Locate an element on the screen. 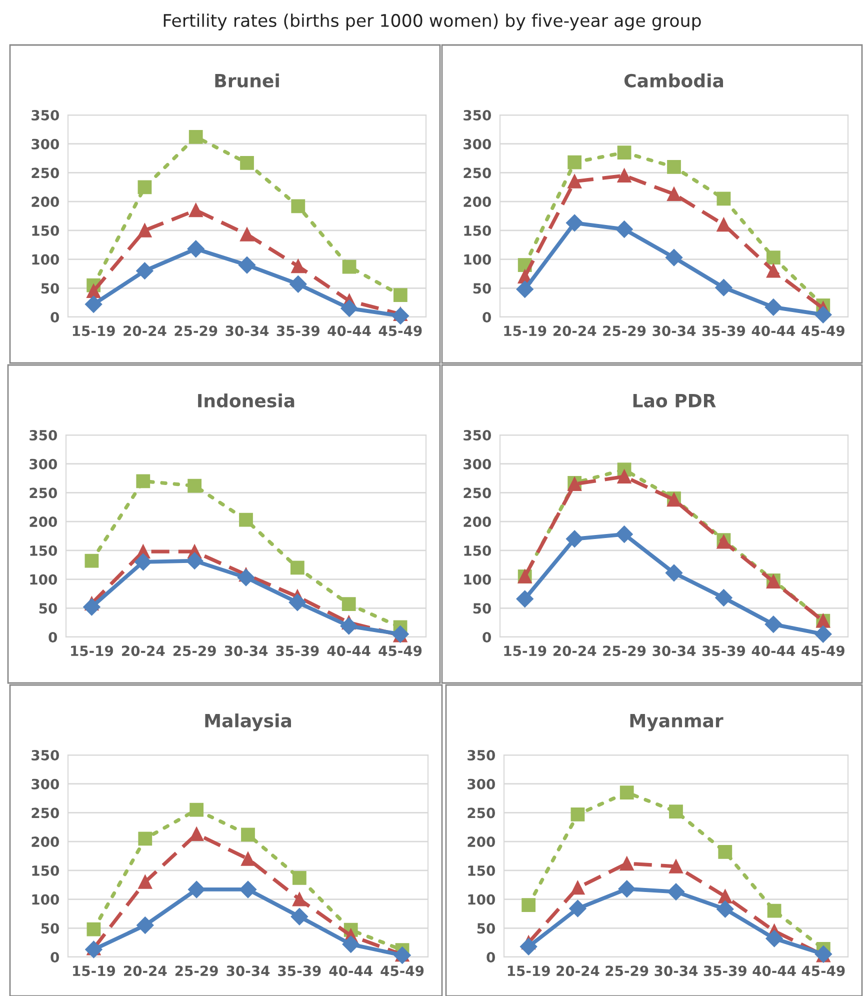  chart-title: Indonesia is located at coordinates (246, 401).